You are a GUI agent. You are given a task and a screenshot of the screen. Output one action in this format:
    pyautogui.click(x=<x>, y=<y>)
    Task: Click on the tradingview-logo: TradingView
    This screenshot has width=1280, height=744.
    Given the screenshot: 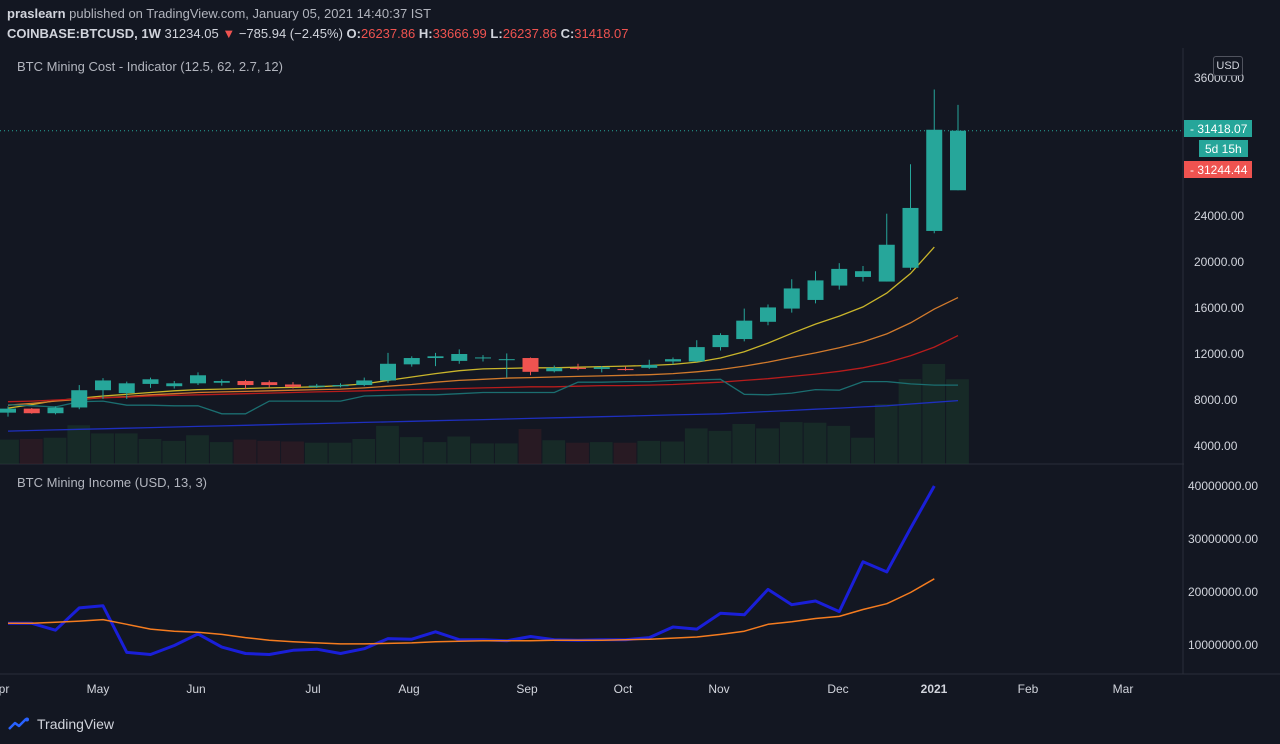 What is the action you would take?
    pyautogui.click(x=61, y=724)
    